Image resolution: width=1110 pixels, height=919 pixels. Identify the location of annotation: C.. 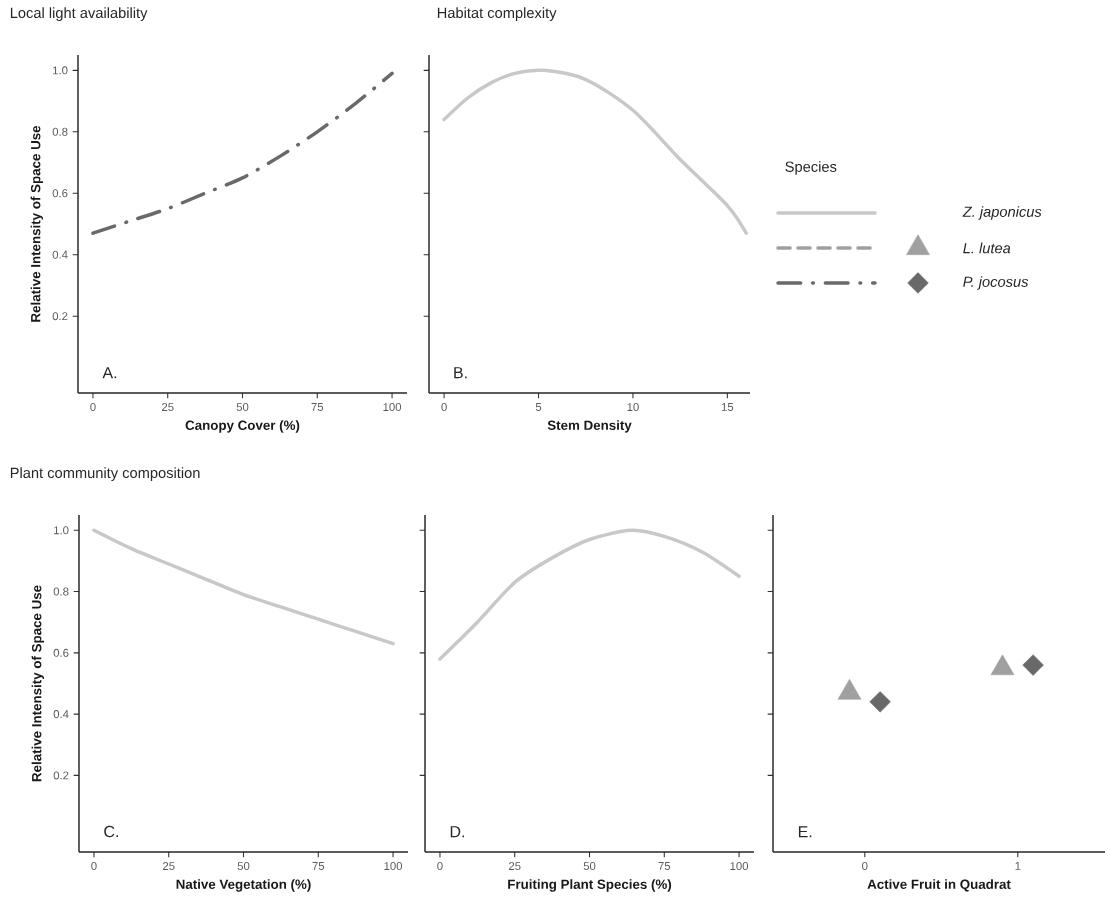
(111, 831).